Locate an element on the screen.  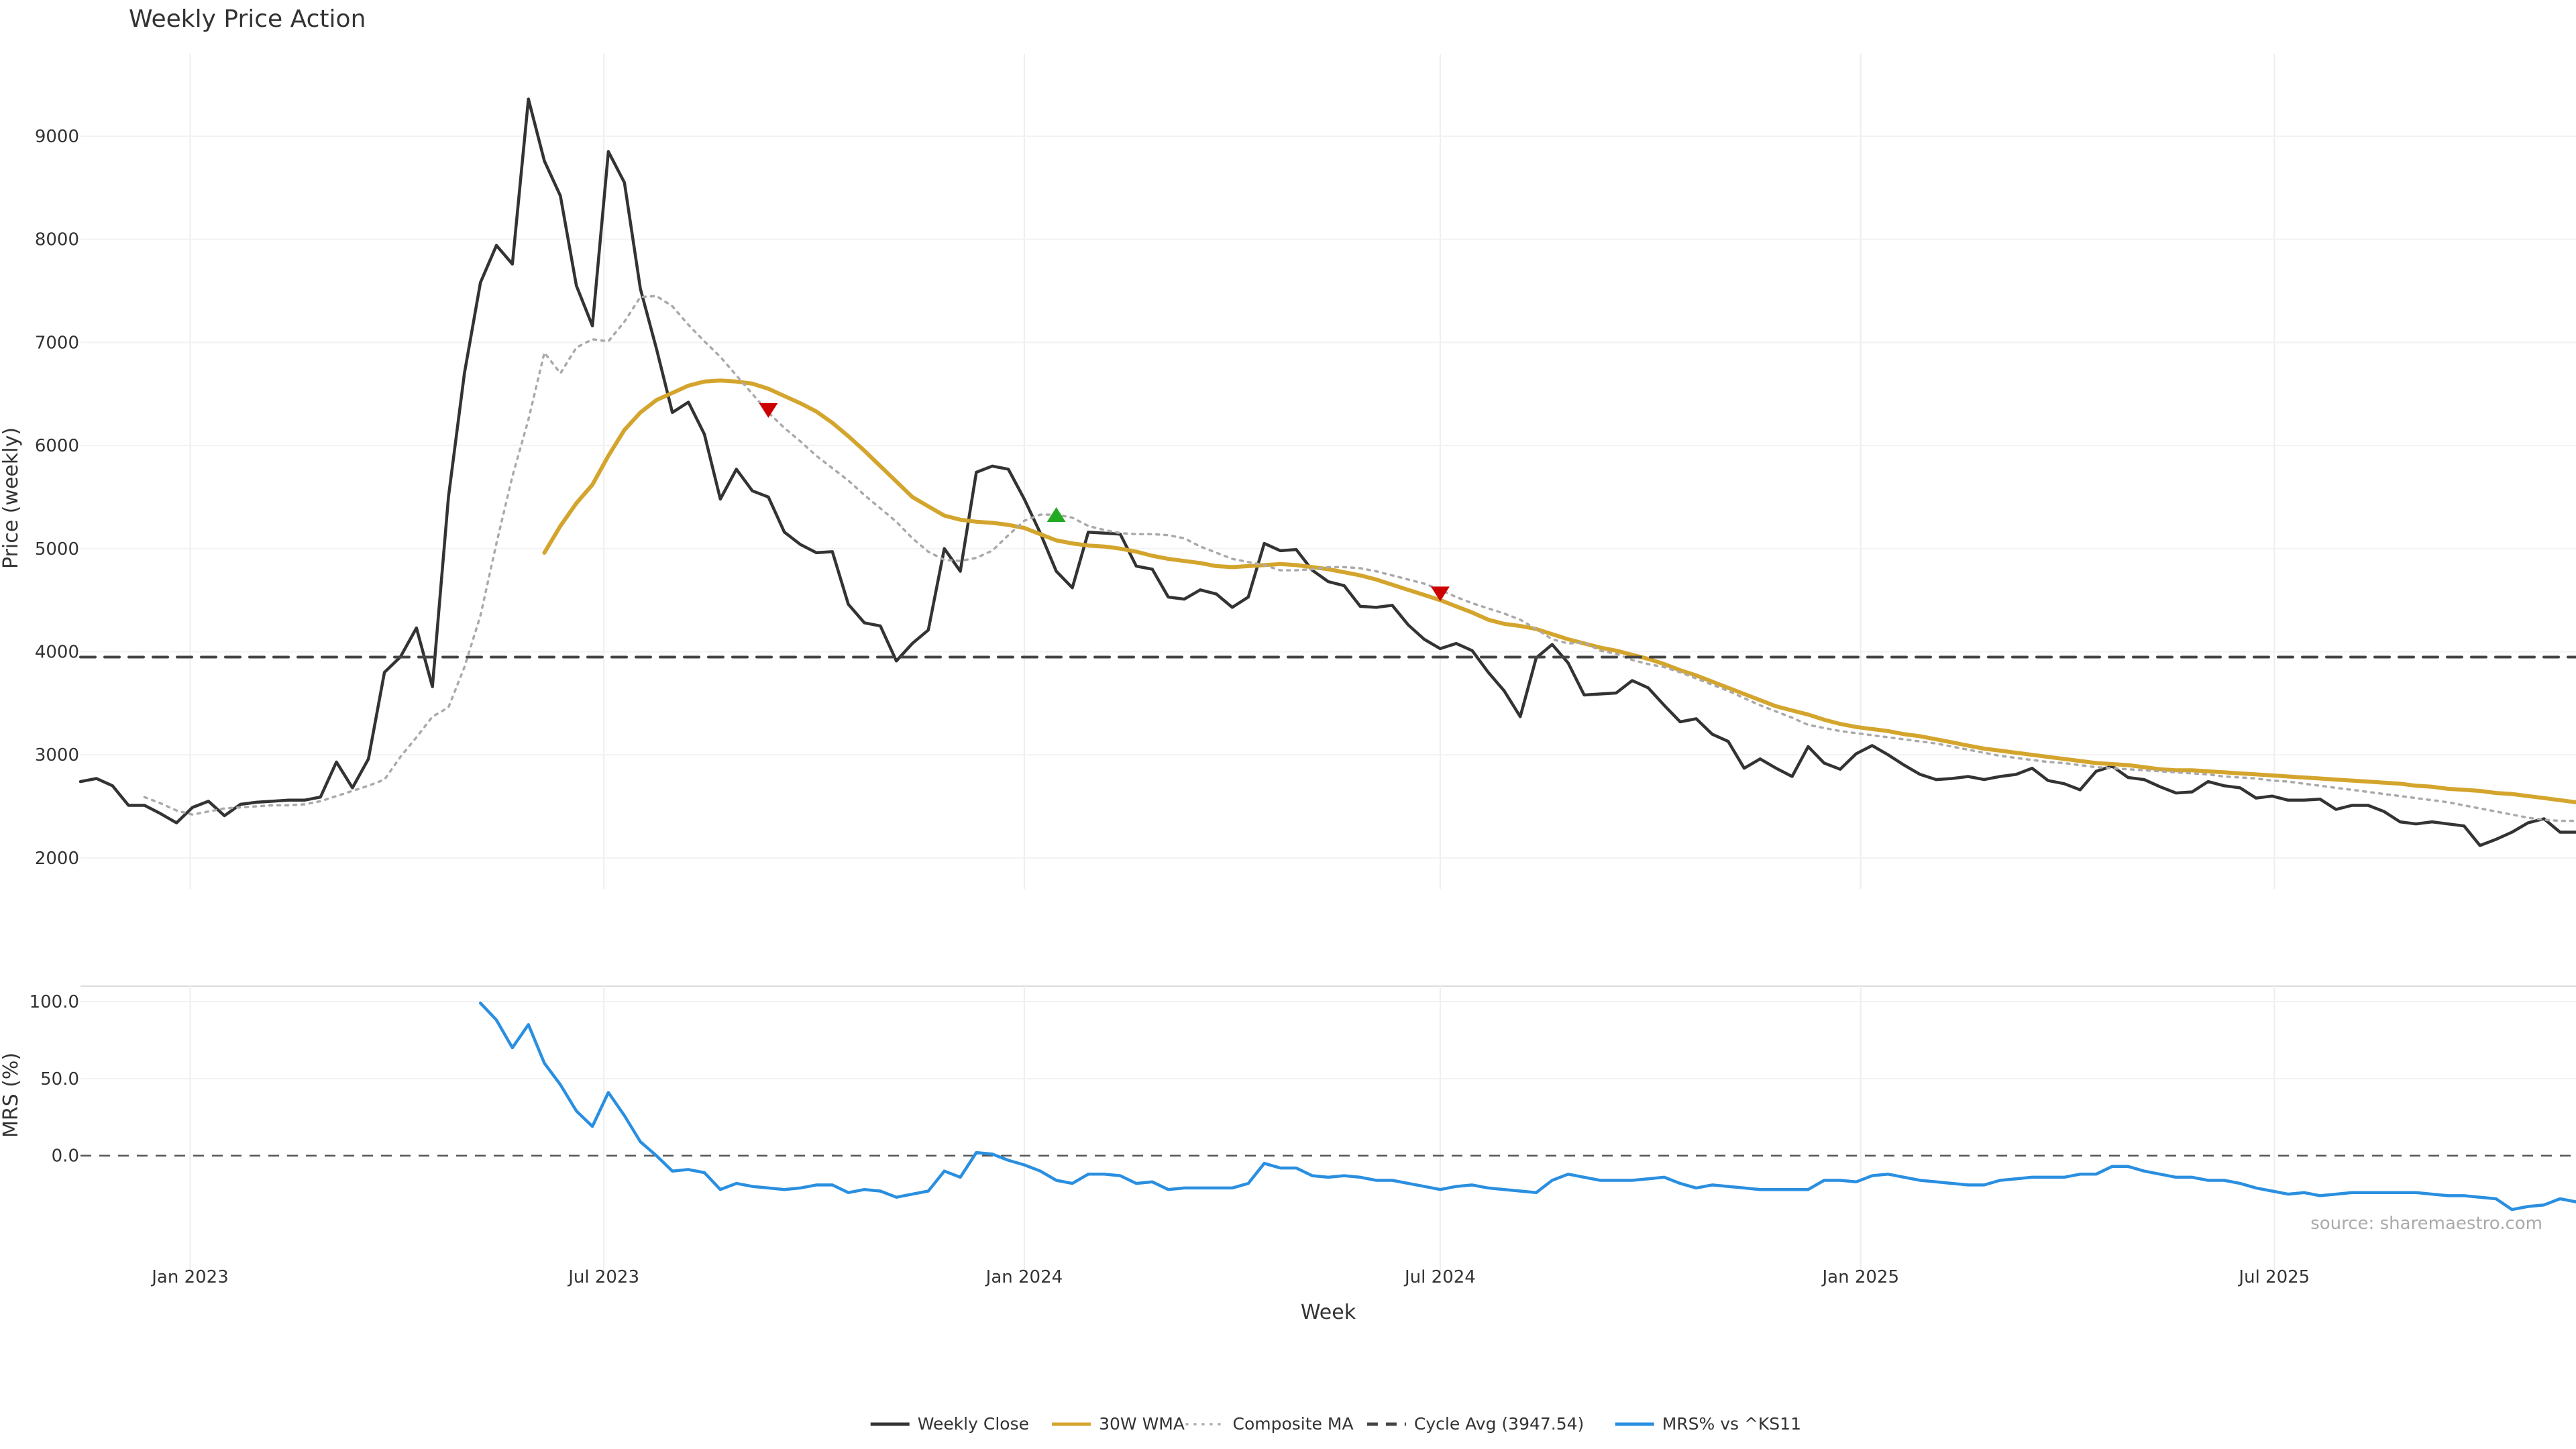
mrs-y-axis-title: MRS (%) is located at coordinates (11, 1095).